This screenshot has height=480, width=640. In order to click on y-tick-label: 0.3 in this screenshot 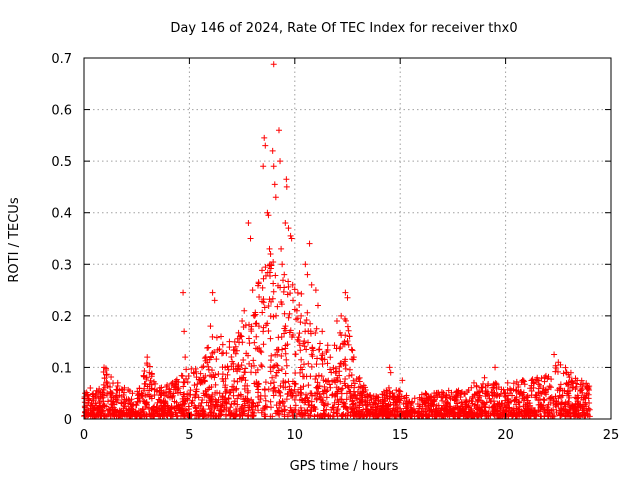, I will do `click(61, 265)`.